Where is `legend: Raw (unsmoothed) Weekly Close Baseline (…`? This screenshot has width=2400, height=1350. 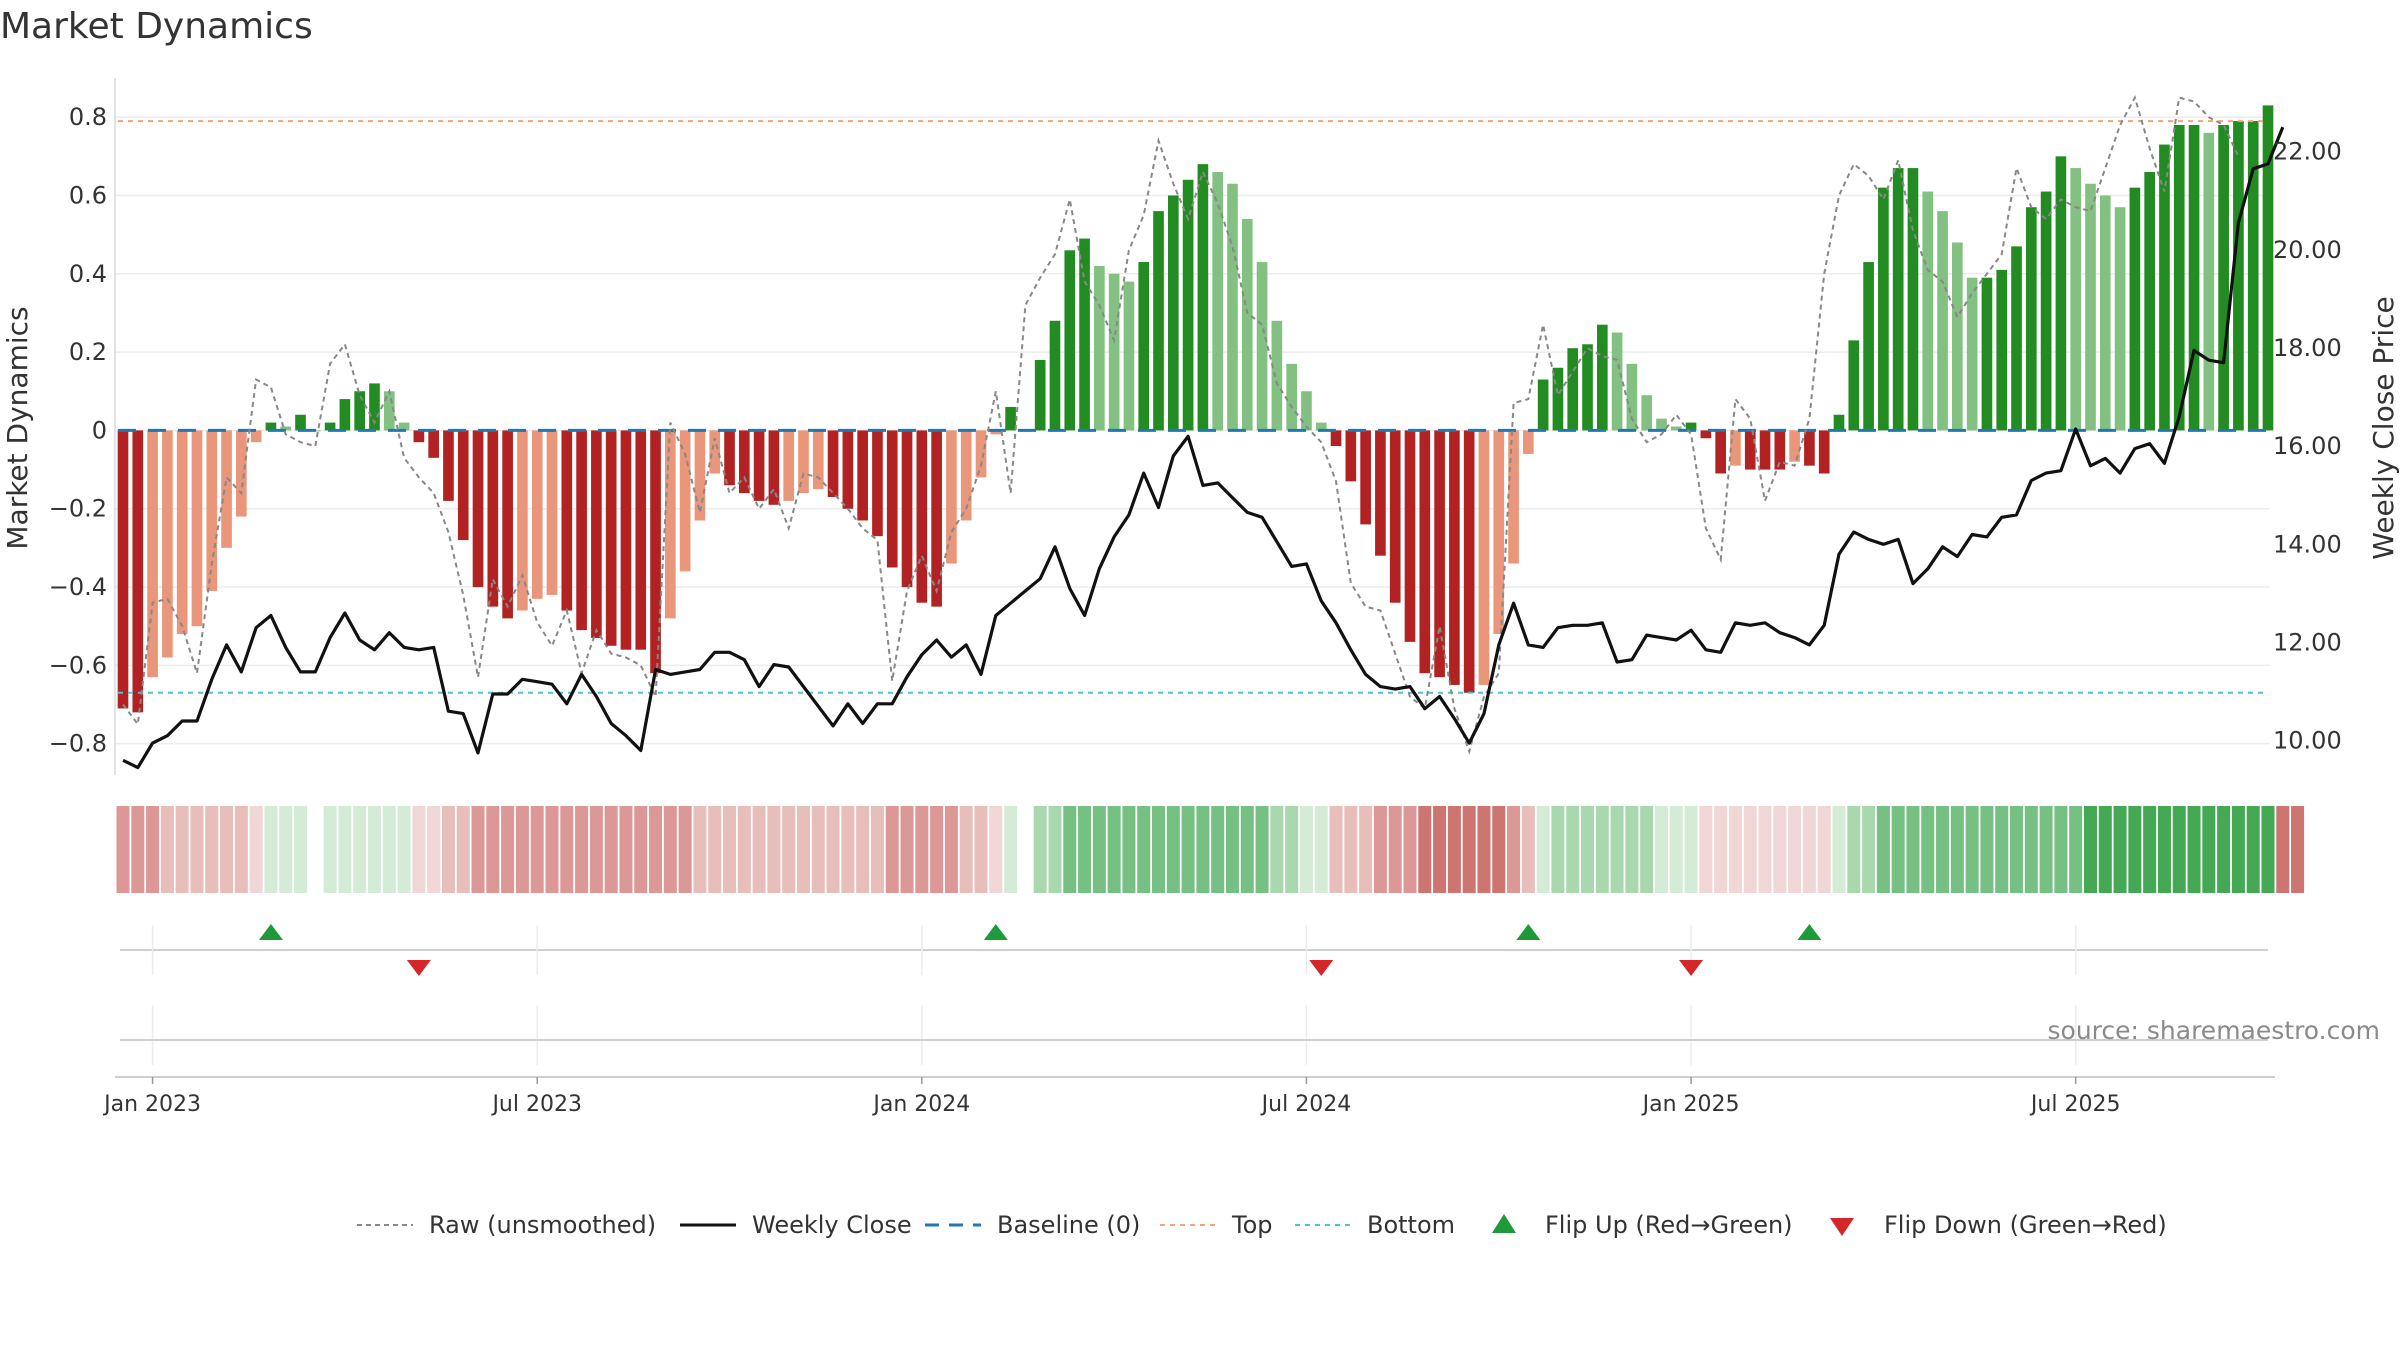
legend: Raw (unsmoothed) Weekly Close Baseline (… is located at coordinates (1262, 1225).